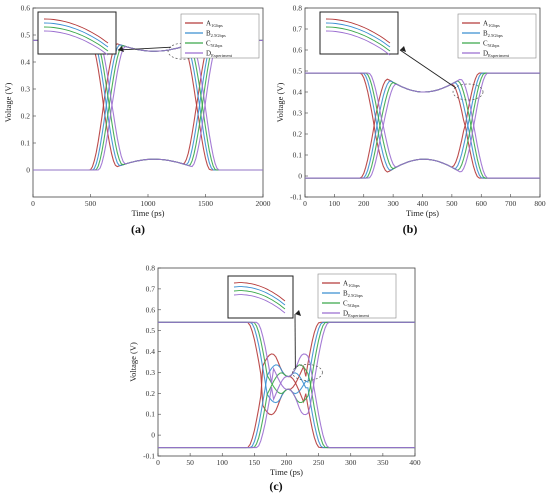  I want to click on x-tick-label: 2000, so click(263, 203).